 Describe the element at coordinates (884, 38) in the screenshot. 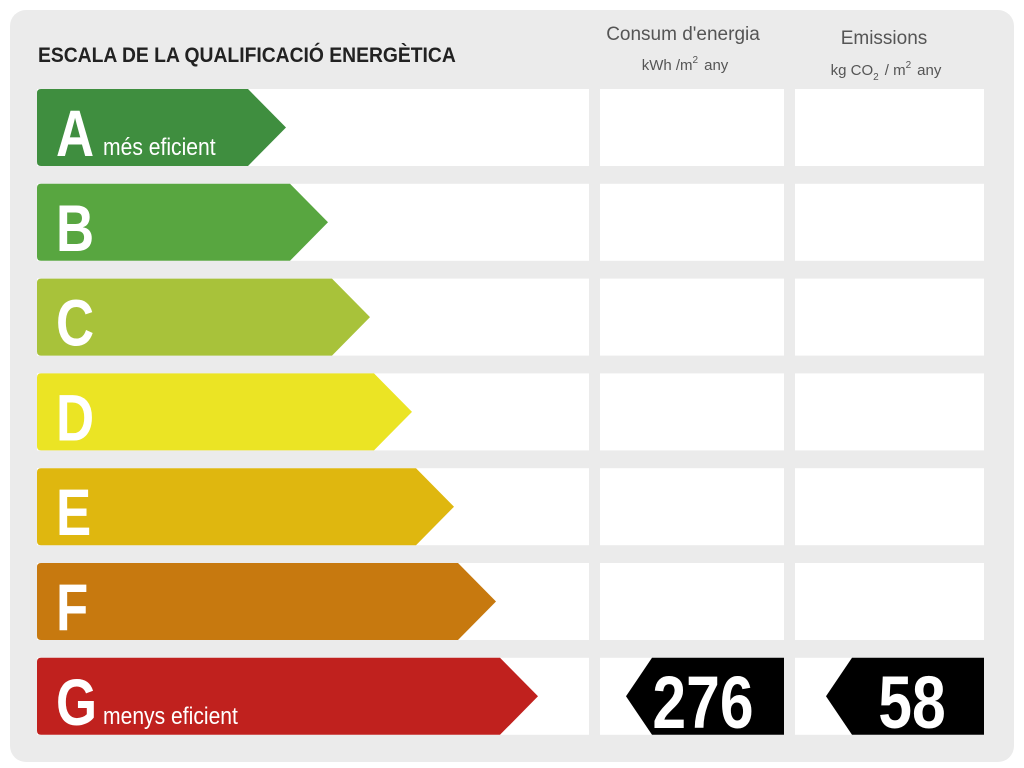

I see `emissions-header: Emissions` at that location.